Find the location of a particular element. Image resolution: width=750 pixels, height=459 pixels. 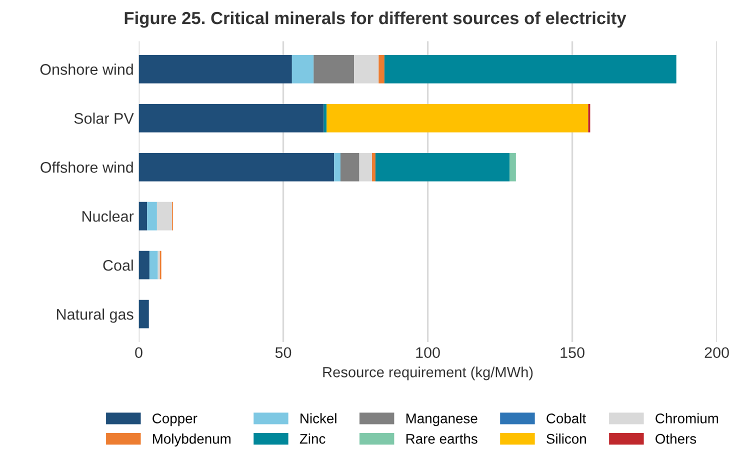

x-tick-label: 100 is located at coordinates (428, 352).